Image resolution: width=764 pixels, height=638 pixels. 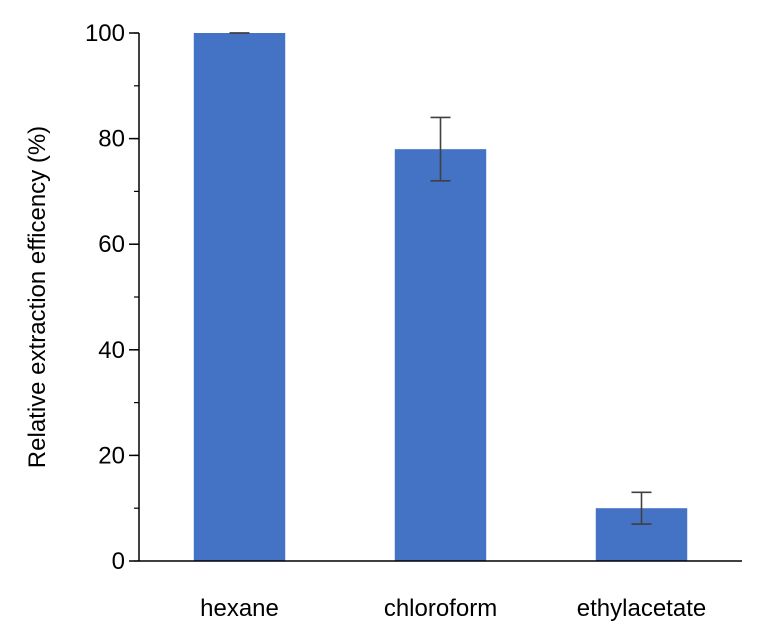 I want to click on error-bar-ethylacetate, so click(x=641, y=508).